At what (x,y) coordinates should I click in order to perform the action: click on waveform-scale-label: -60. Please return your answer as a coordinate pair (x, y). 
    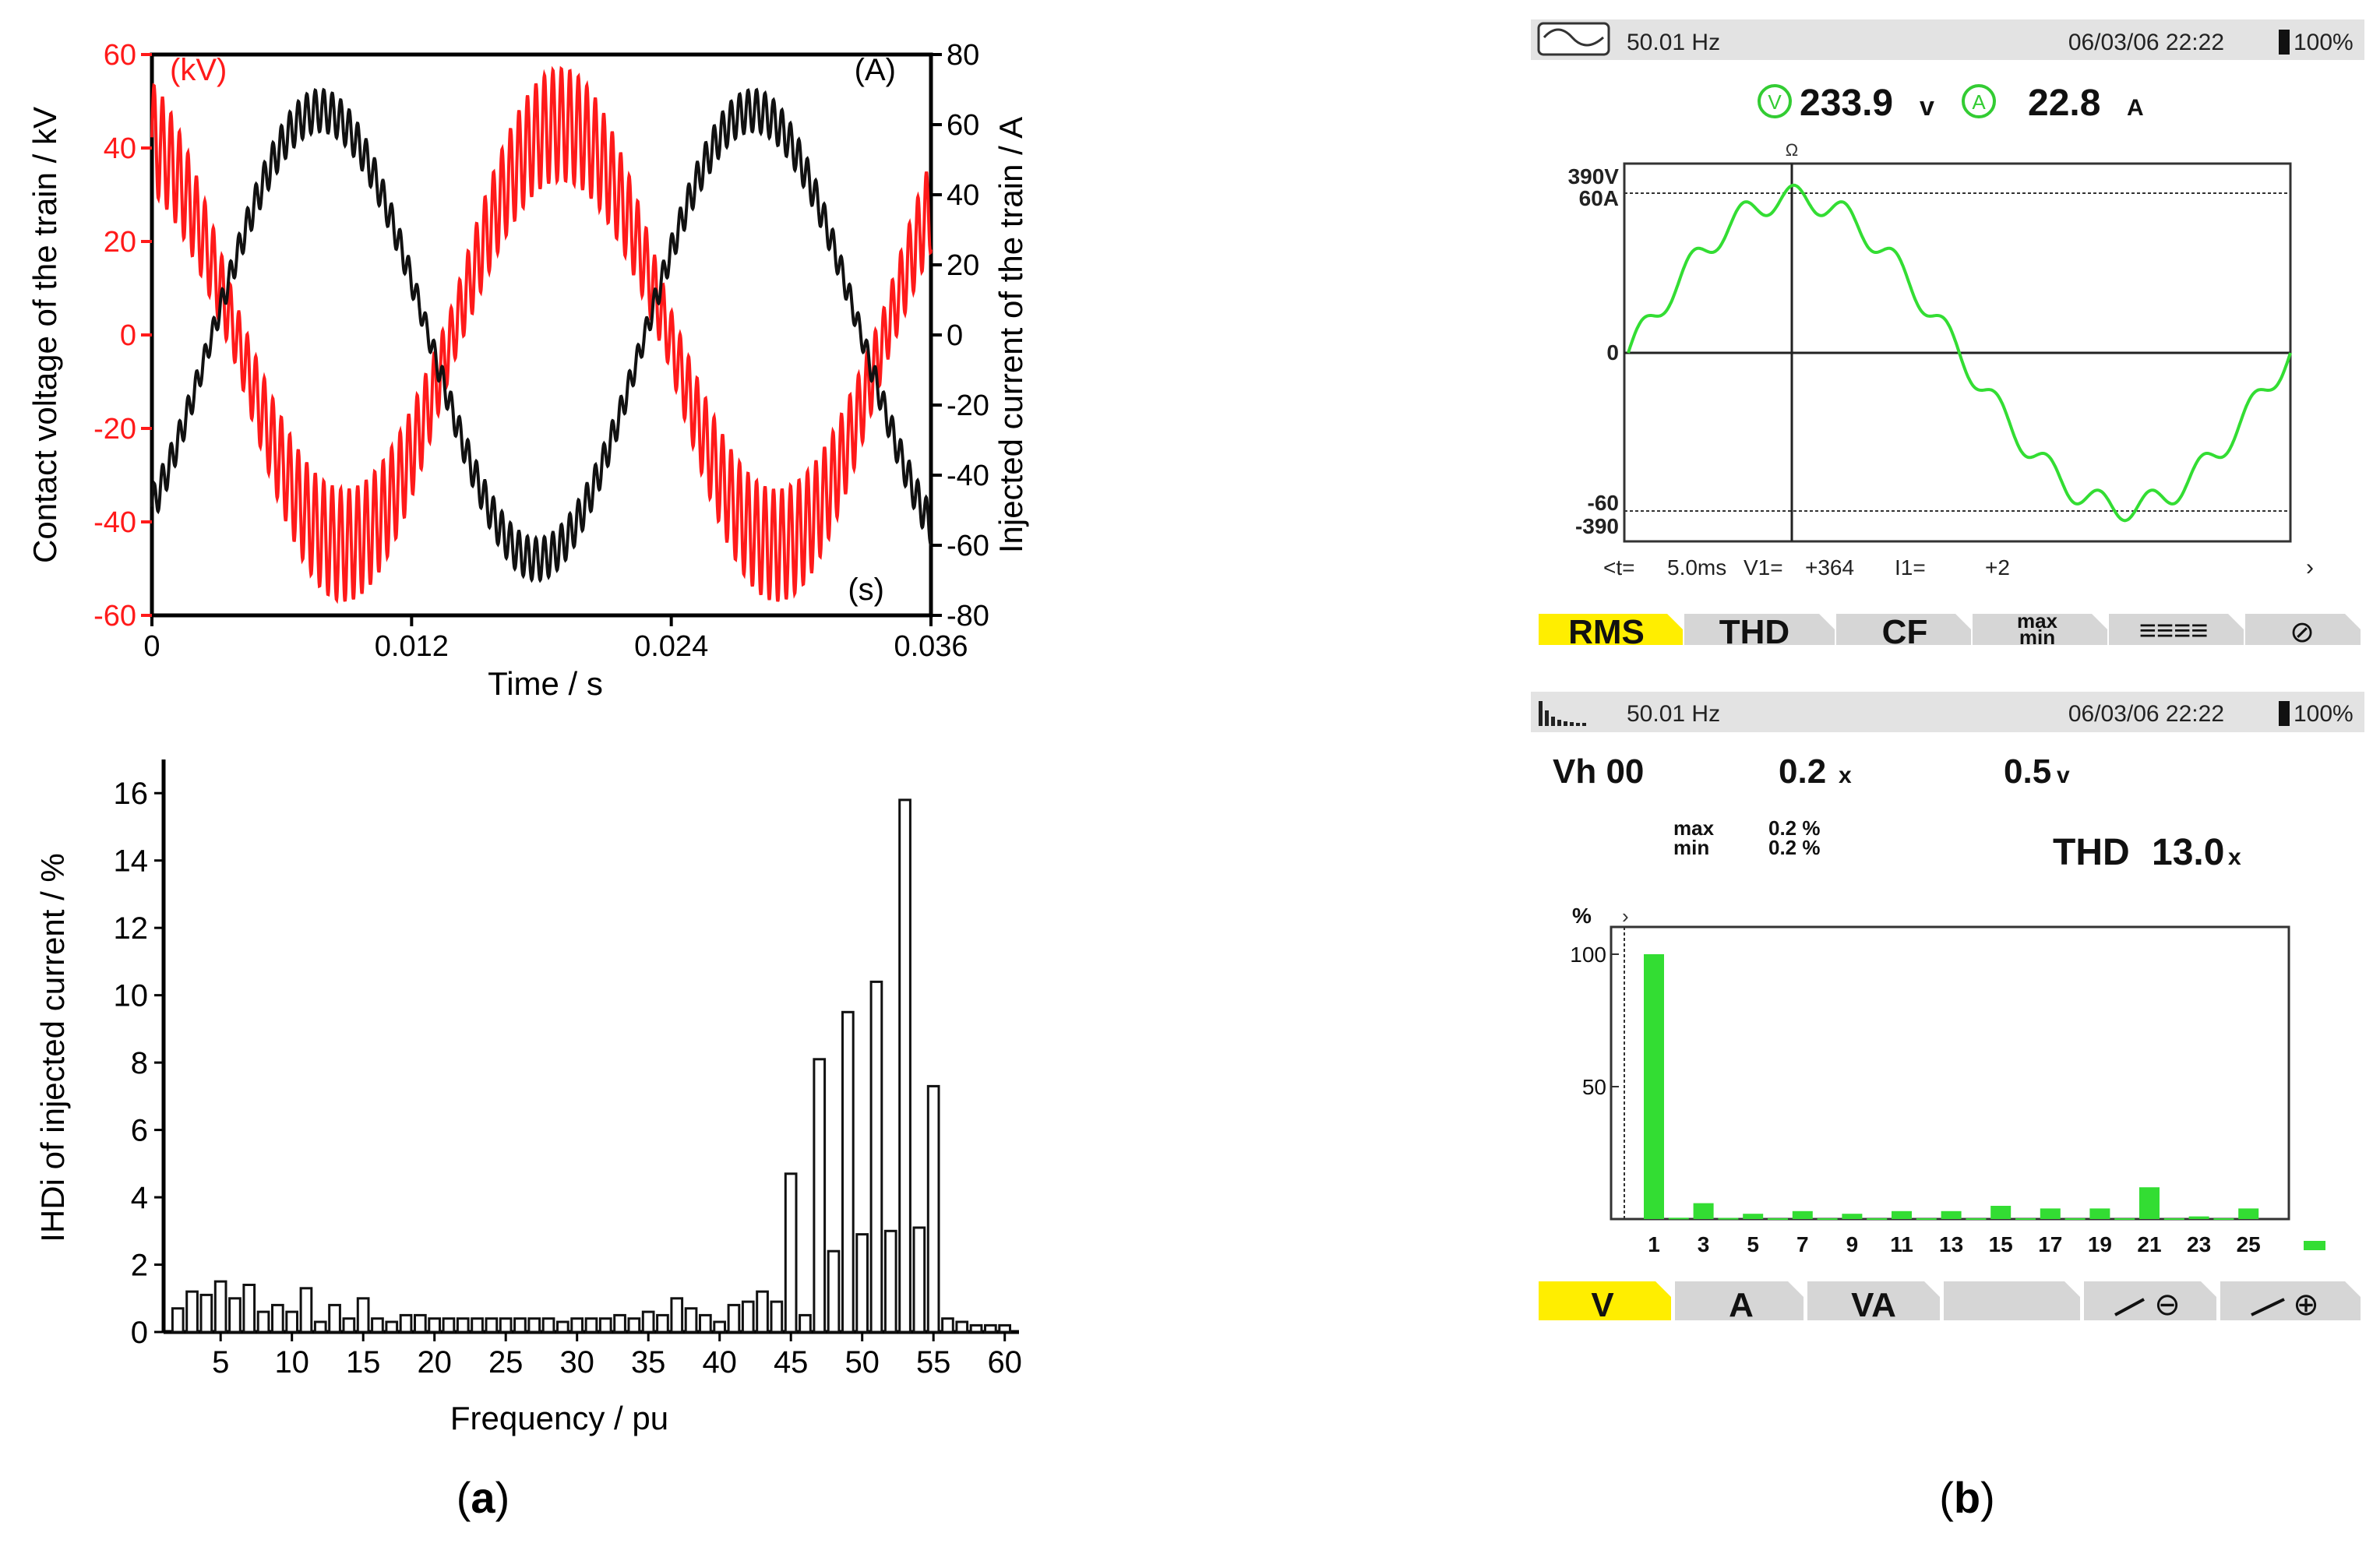
    Looking at the image, I should click on (1603, 503).